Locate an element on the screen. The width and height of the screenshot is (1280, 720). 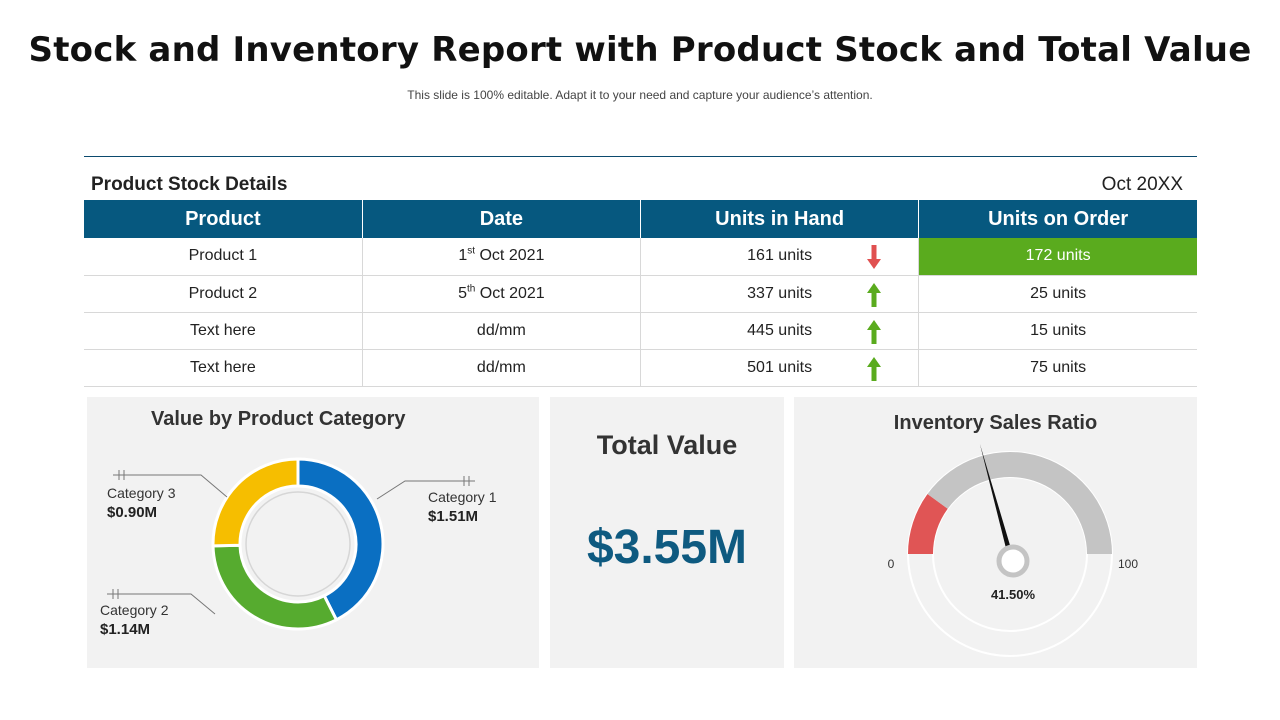
category-label-1: Category 1 is located at coordinates (462, 497).